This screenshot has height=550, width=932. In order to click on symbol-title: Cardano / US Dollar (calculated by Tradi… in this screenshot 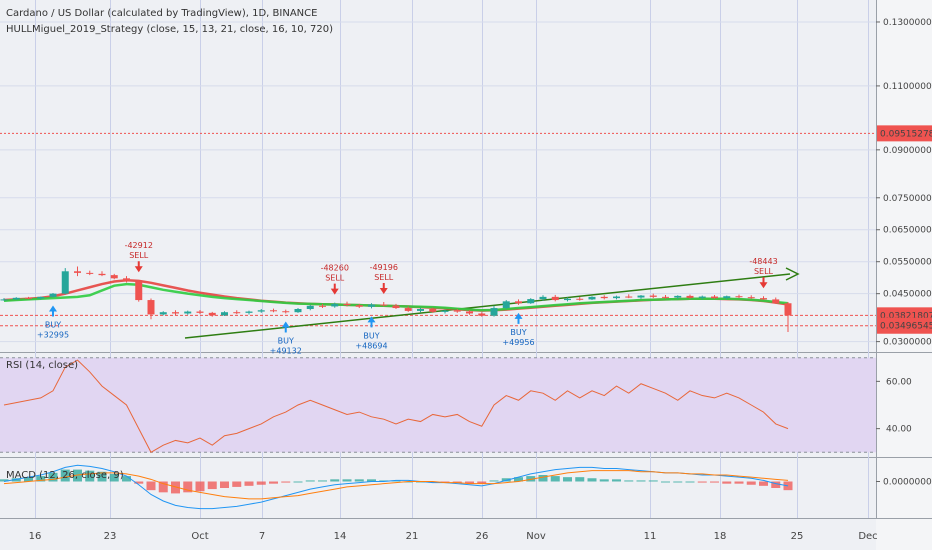, I will do `click(162, 13)`.